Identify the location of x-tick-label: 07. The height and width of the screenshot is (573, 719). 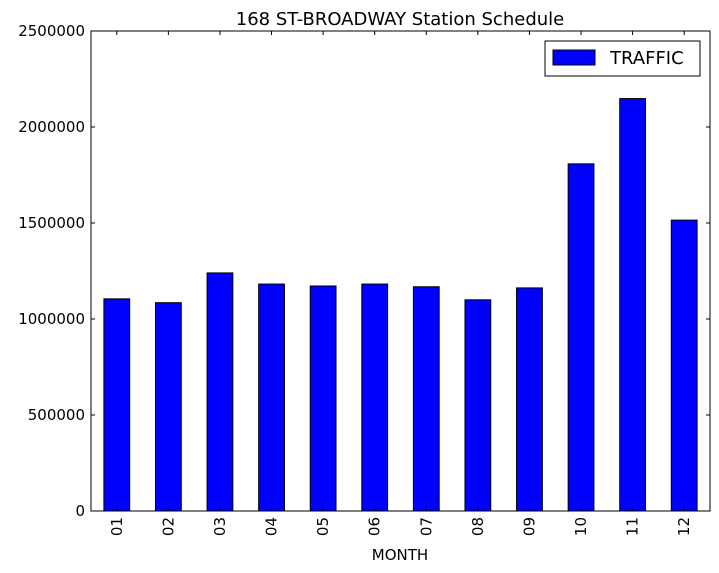
(426, 526).